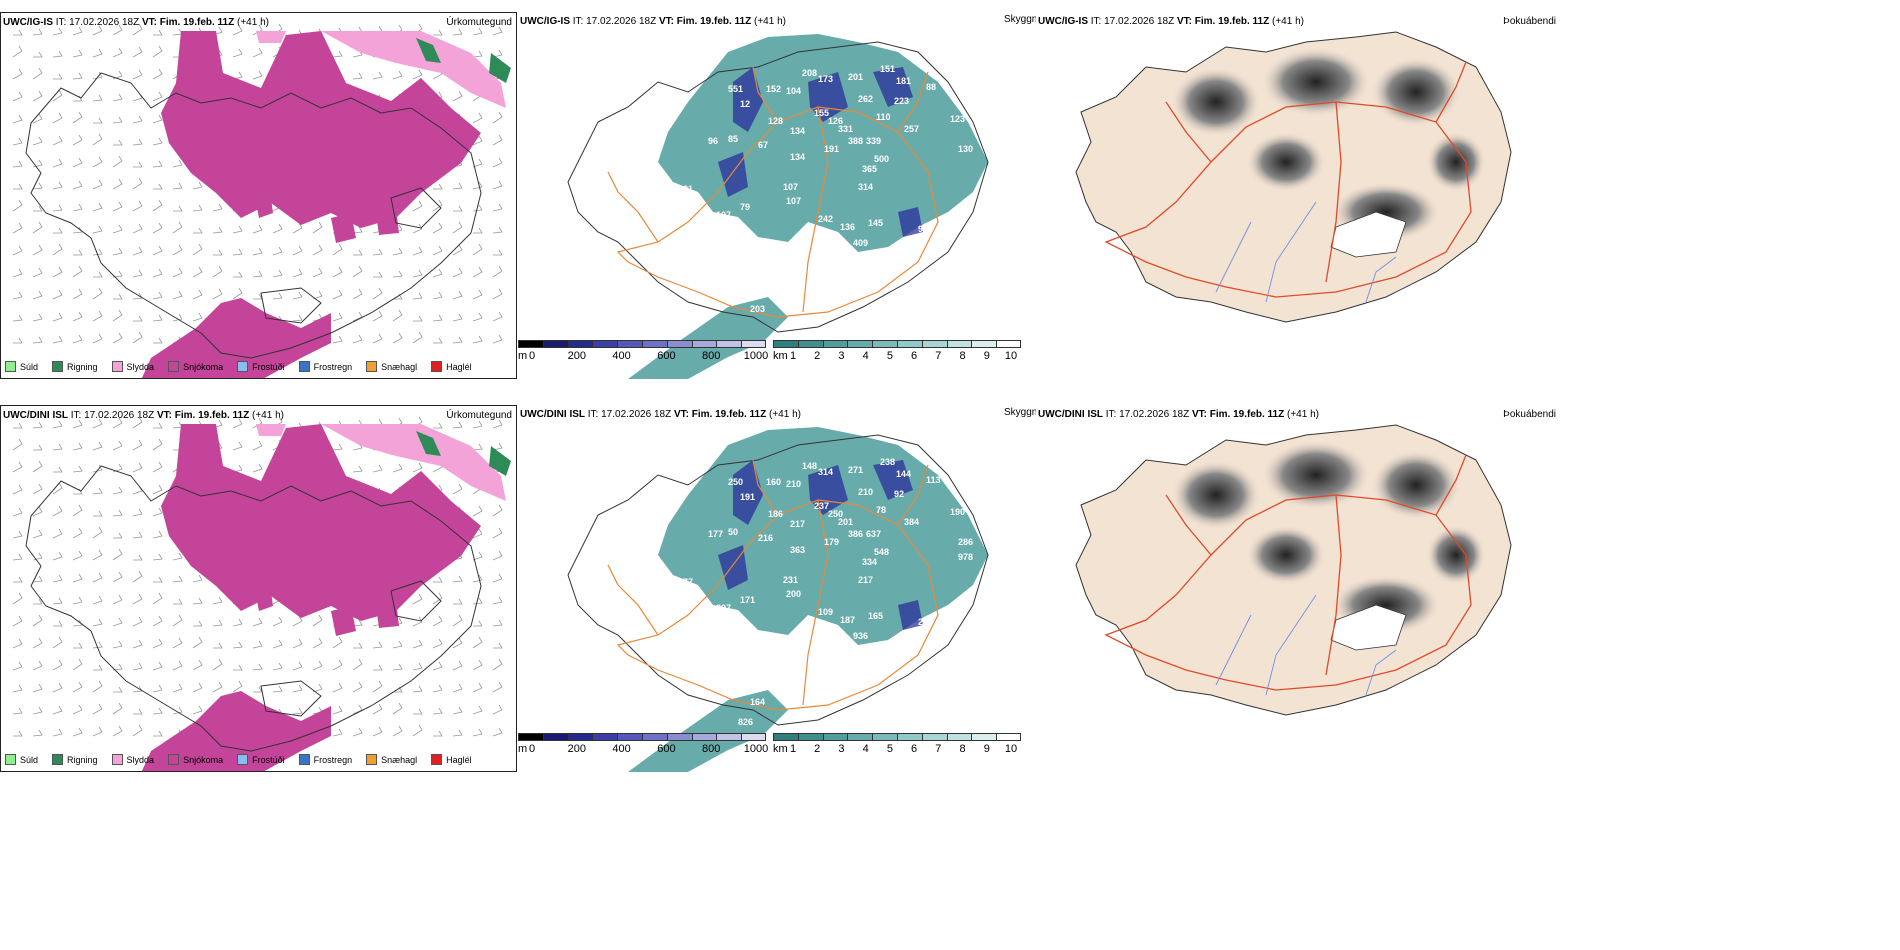 This screenshot has height=950, width=1900. Describe the element at coordinates (775, 121) in the screenshot. I see `cloud-base-label: 128` at that location.